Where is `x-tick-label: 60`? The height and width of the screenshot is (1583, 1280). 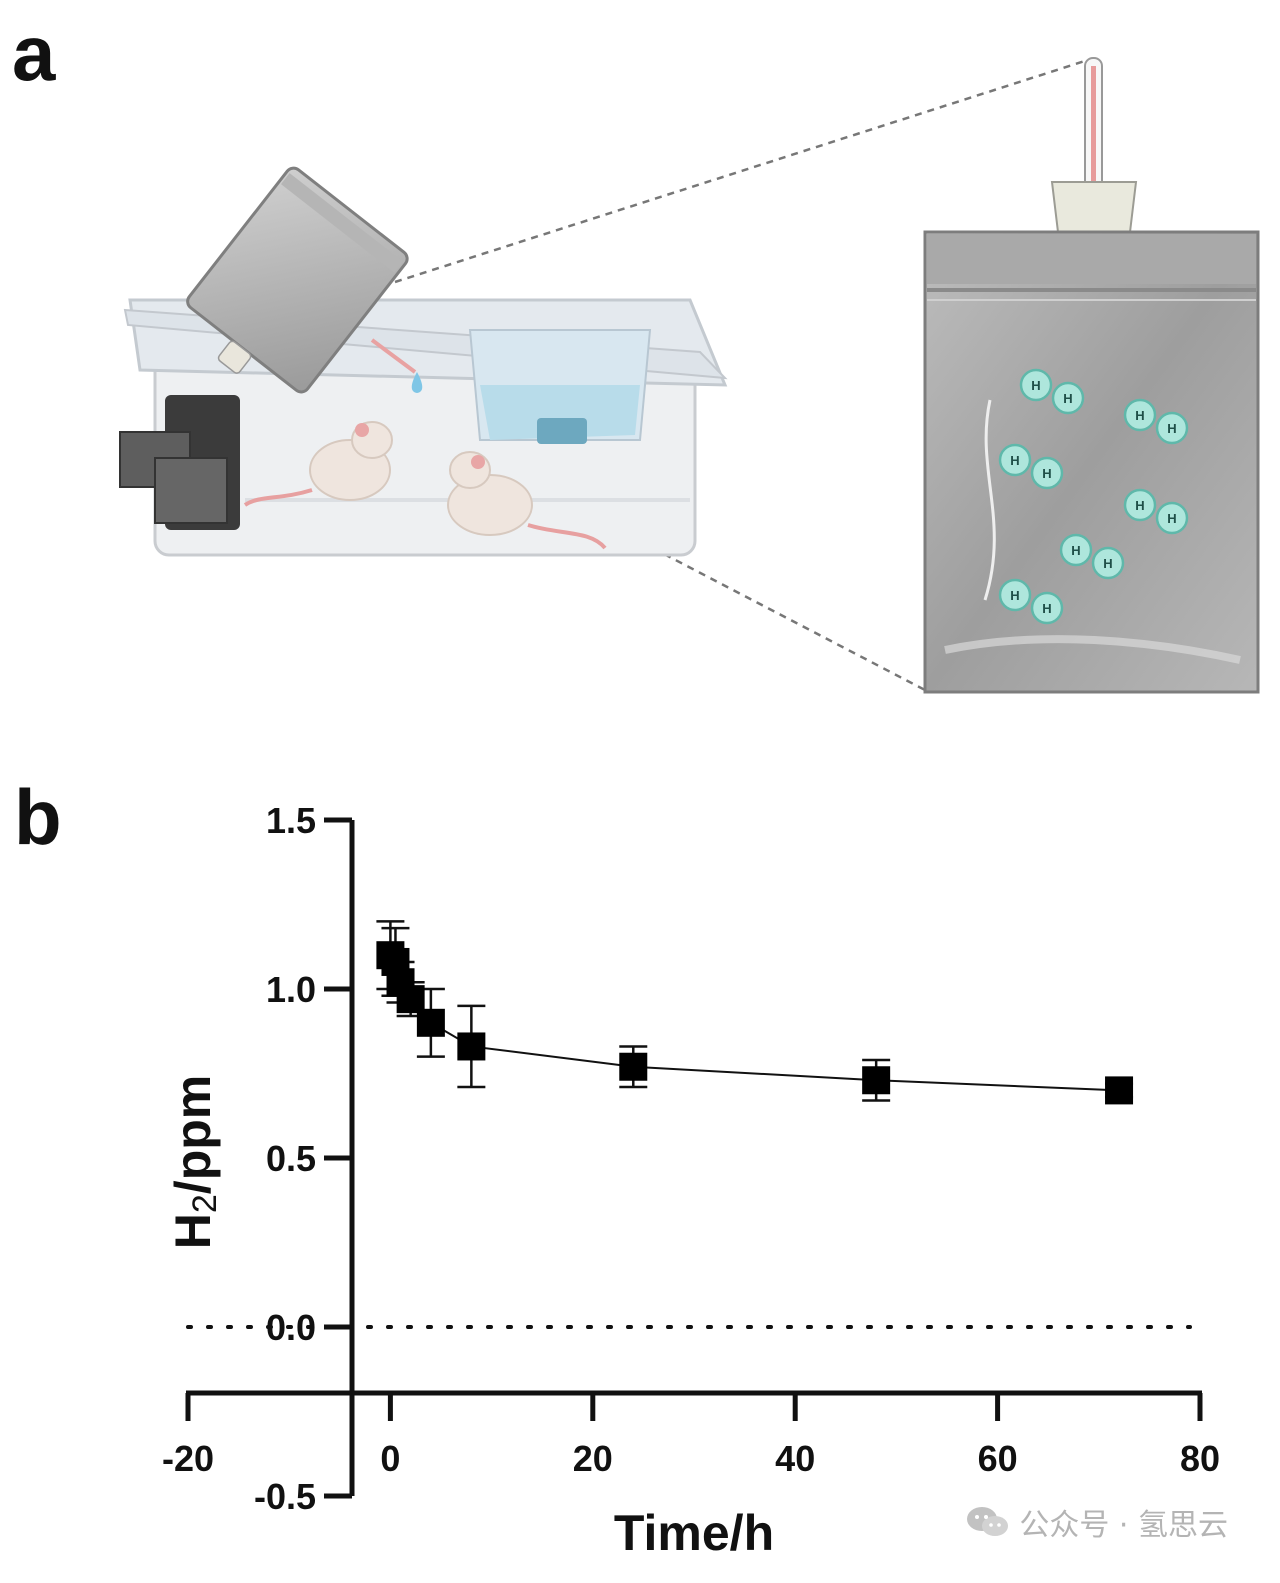 x-tick-label: 60 is located at coordinates (998, 1458).